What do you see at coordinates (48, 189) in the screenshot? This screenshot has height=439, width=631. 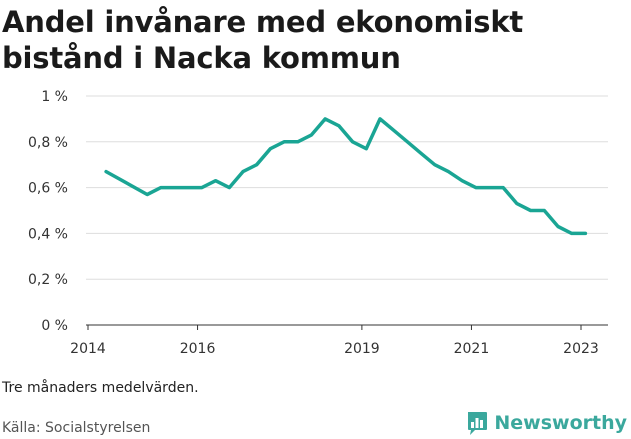 I see `y-tick-label: 0,6 %` at bounding box center [48, 189].